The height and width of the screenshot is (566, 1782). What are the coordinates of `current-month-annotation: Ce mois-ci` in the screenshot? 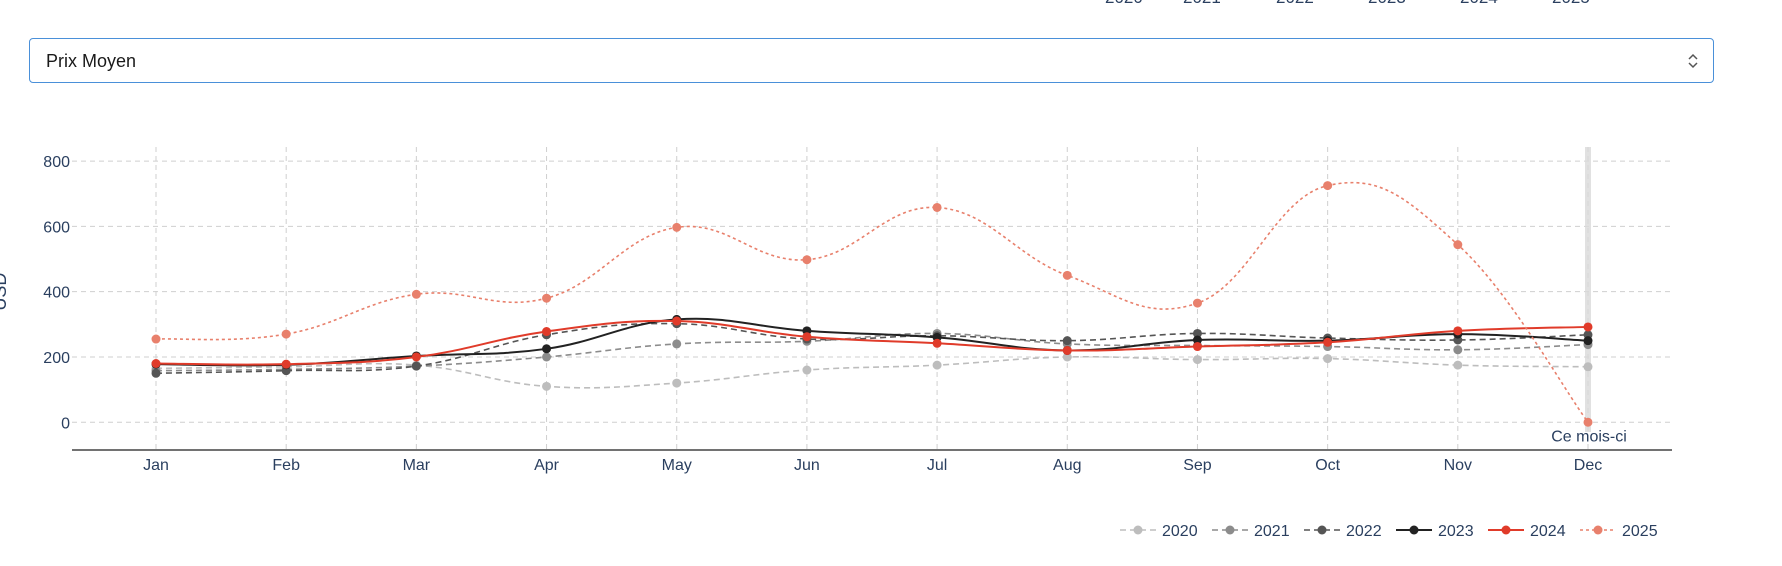 It's located at (1589, 436).